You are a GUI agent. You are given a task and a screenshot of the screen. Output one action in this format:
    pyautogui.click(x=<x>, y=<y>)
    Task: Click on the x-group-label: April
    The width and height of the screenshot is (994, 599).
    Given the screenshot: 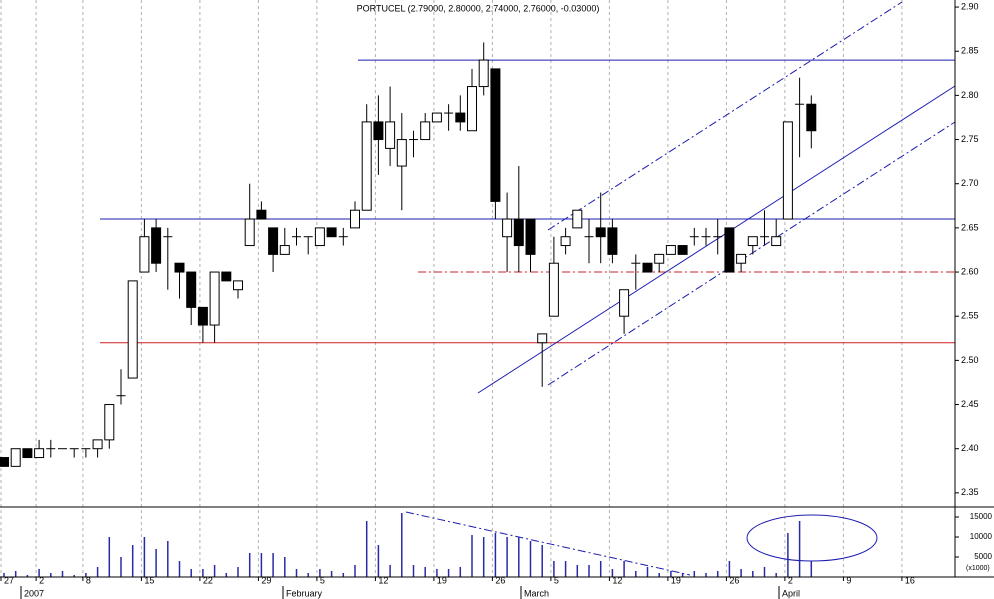 What is the action you would take?
    pyautogui.click(x=791, y=593)
    